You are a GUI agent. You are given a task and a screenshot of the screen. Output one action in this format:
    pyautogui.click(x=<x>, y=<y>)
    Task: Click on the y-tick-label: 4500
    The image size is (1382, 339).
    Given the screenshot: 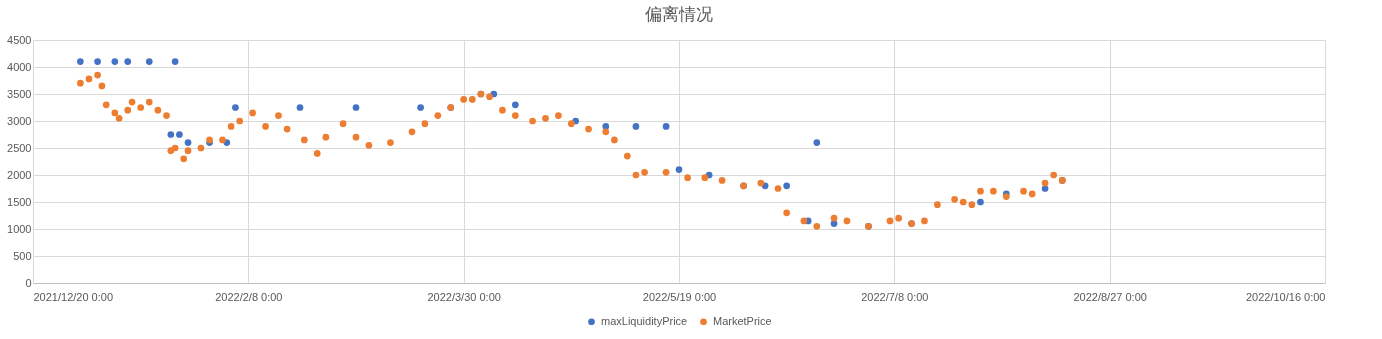 What is the action you would take?
    pyautogui.click(x=19, y=39)
    